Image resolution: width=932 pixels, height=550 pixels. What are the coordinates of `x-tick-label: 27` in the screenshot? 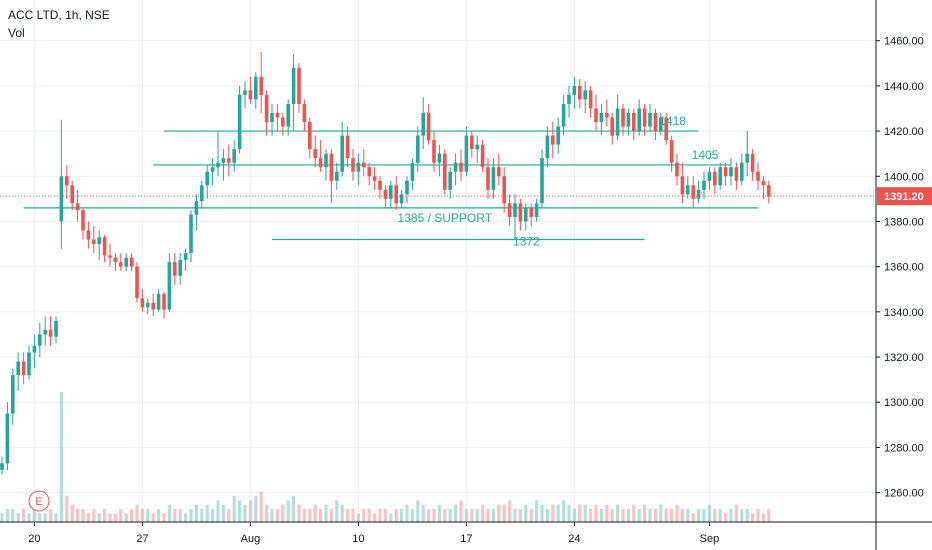 It's located at (142, 539).